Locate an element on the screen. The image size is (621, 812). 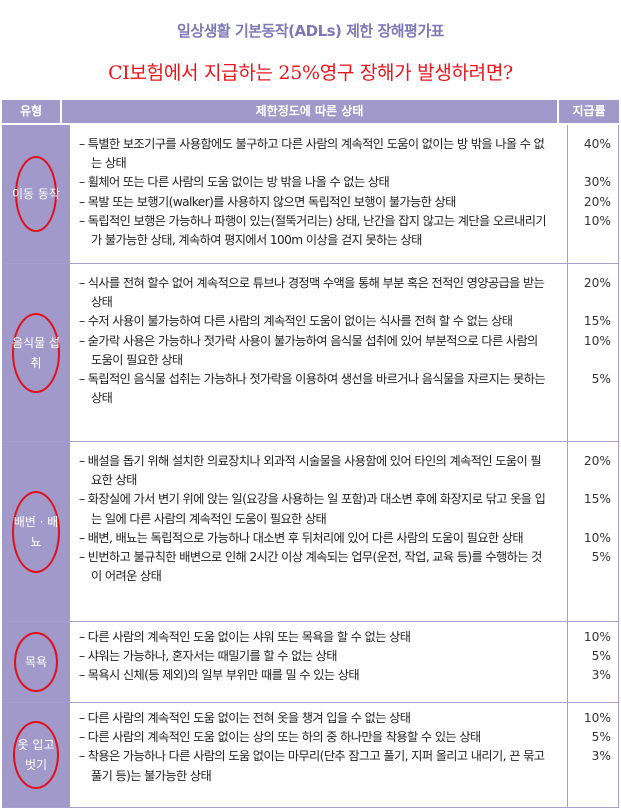
type-label: 이동 동작 is located at coordinates (36, 194).